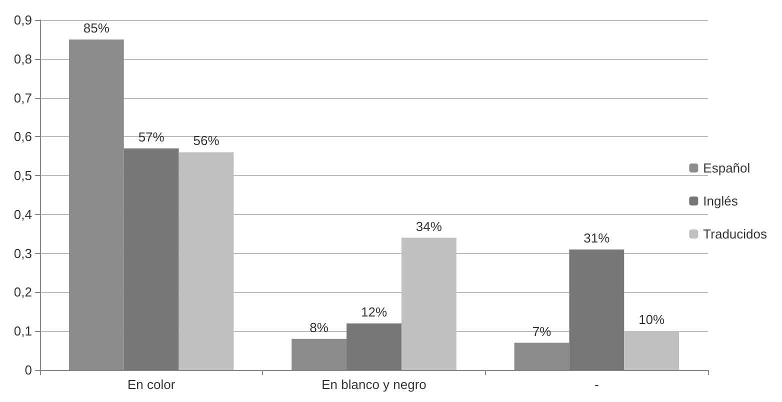 The width and height of the screenshot is (782, 402). I want to click on data-label: 56%, so click(206, 140).